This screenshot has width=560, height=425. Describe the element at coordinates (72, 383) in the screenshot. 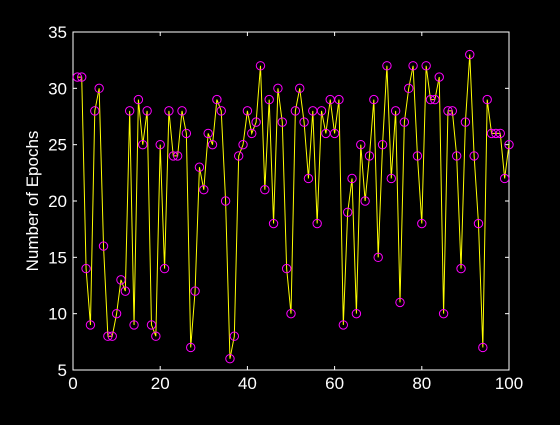

I see `x-tick-label: 0` at that location.